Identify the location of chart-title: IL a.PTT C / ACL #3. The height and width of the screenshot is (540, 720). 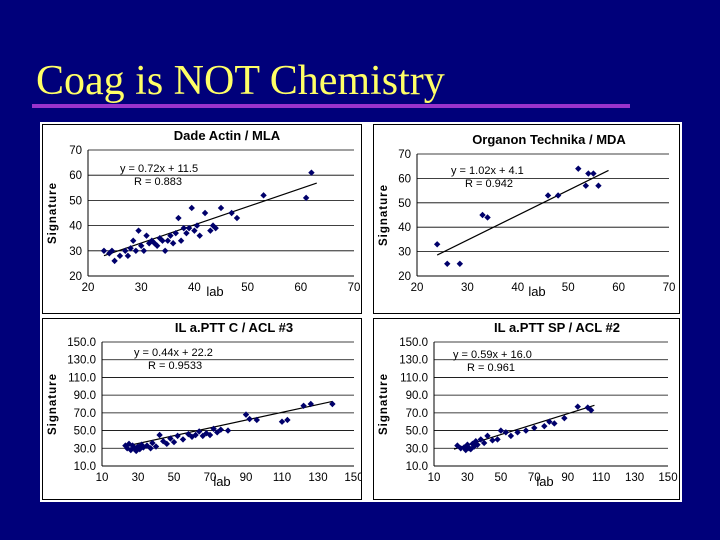
(234, 327).